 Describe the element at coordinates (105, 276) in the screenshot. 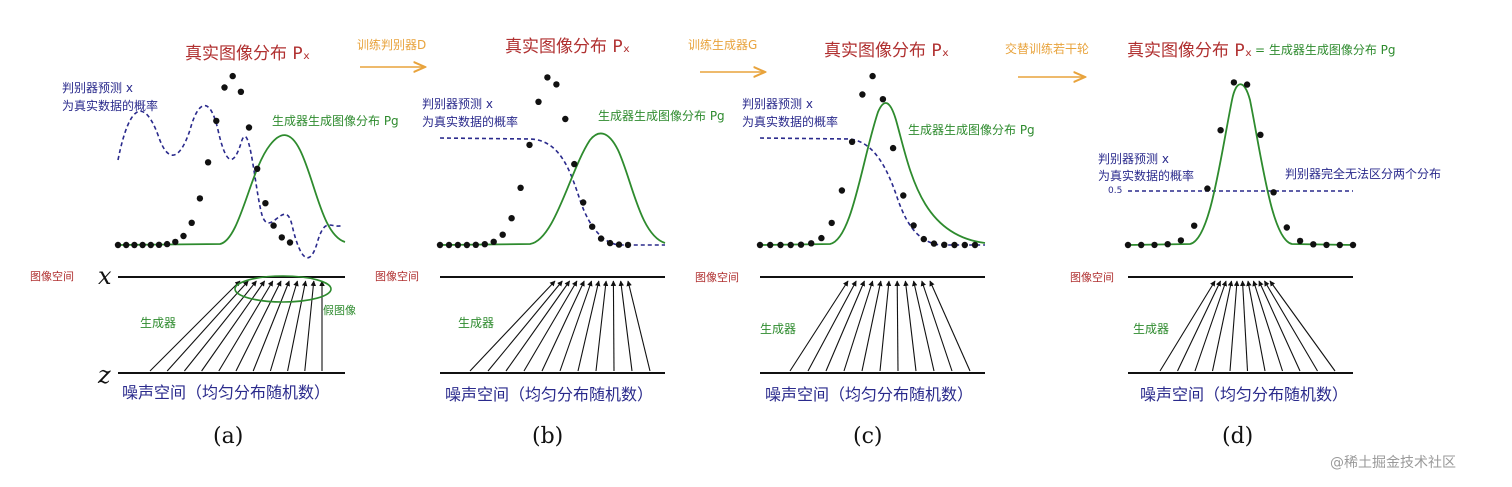

I see `x-axis-label: x` at that location.